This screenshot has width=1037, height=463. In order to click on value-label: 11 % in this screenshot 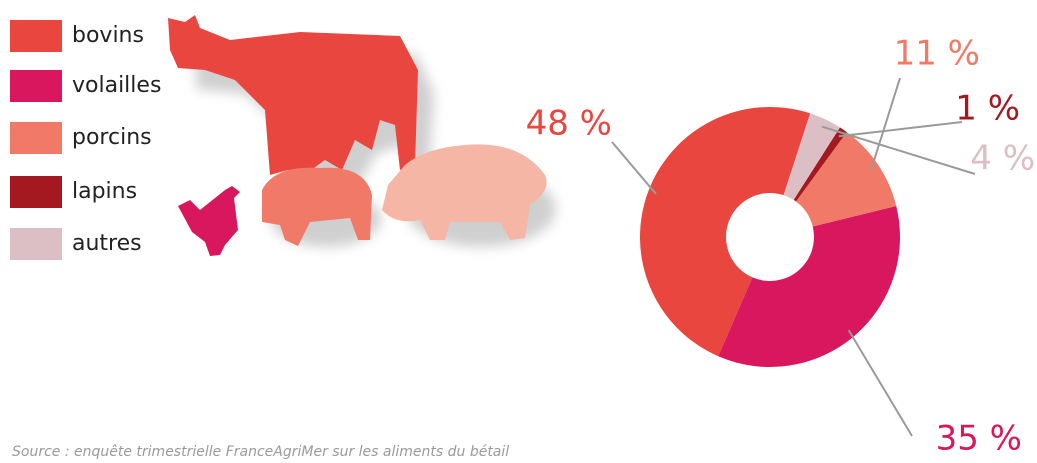, I will do `click(937, 54)`.